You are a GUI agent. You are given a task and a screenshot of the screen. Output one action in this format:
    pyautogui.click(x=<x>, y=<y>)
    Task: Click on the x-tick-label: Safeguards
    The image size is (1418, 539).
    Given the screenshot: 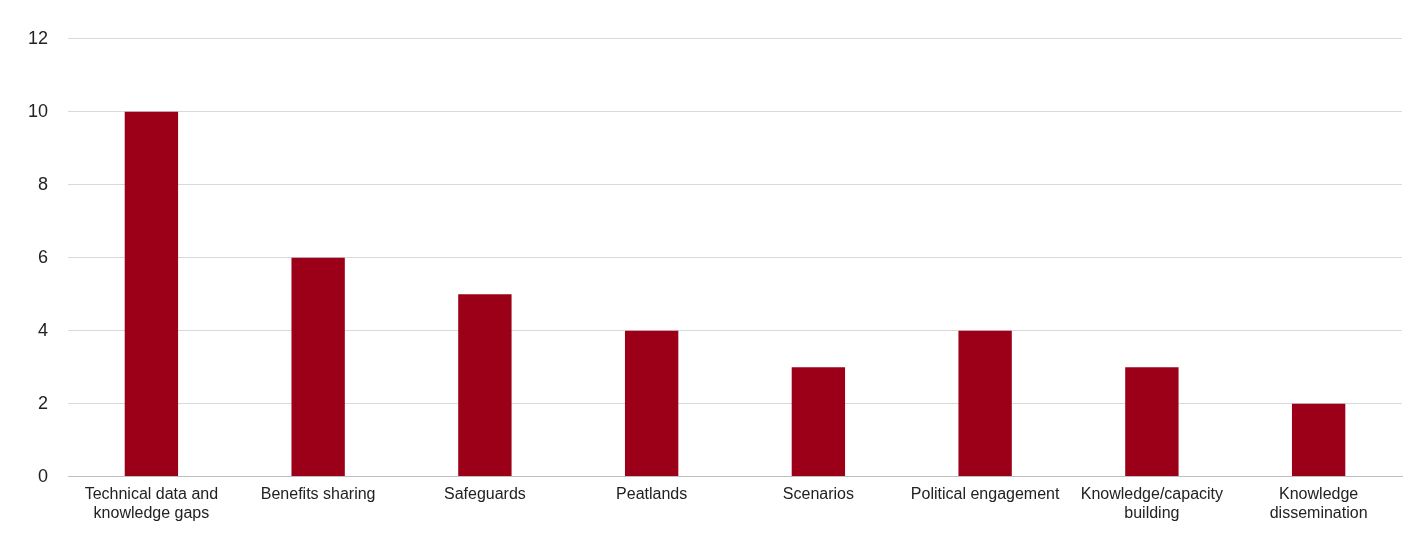 What is the action you would take?
    pyautogui.click(x=484, y=493)
    